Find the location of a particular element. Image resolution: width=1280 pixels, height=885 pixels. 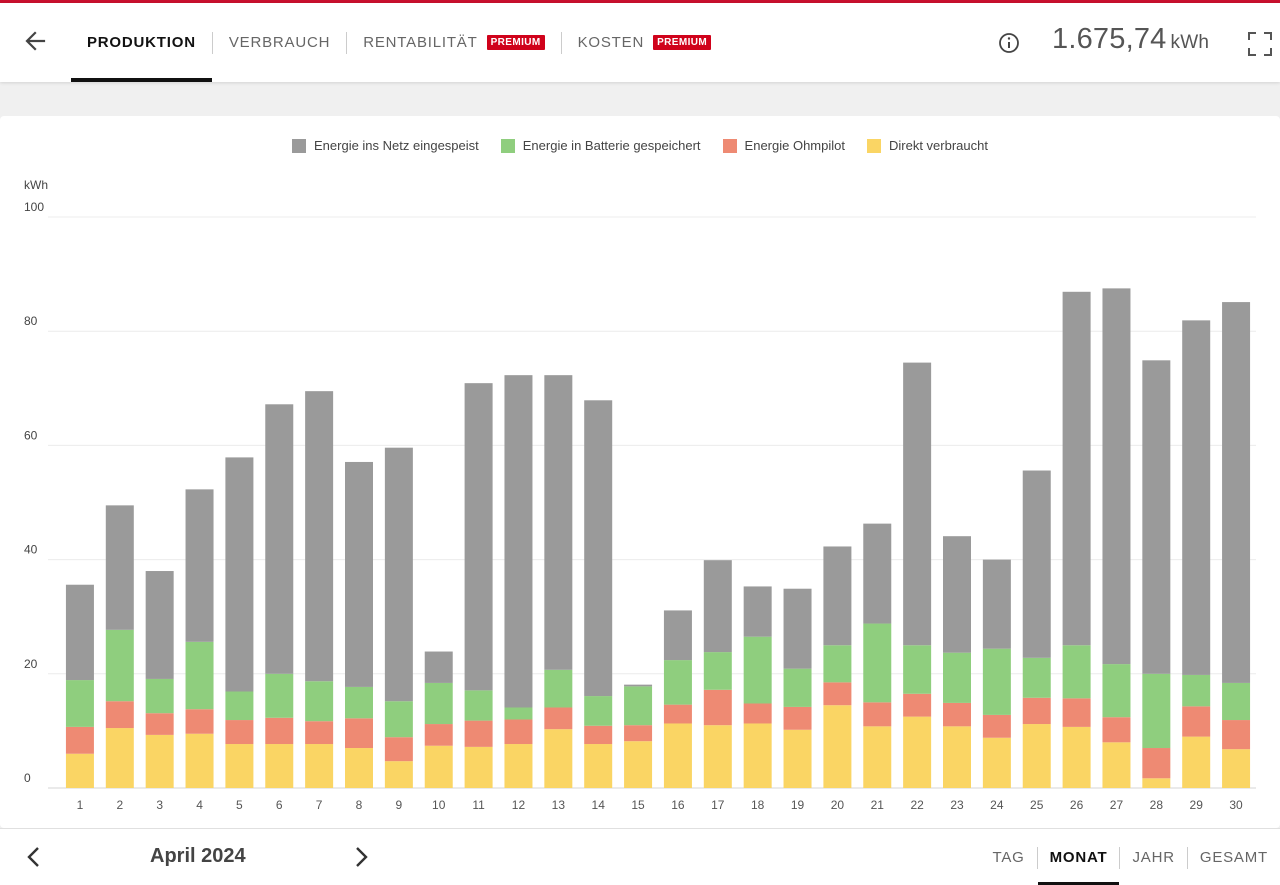

x-tick-label: 15 is located at coordinates (638, 805).